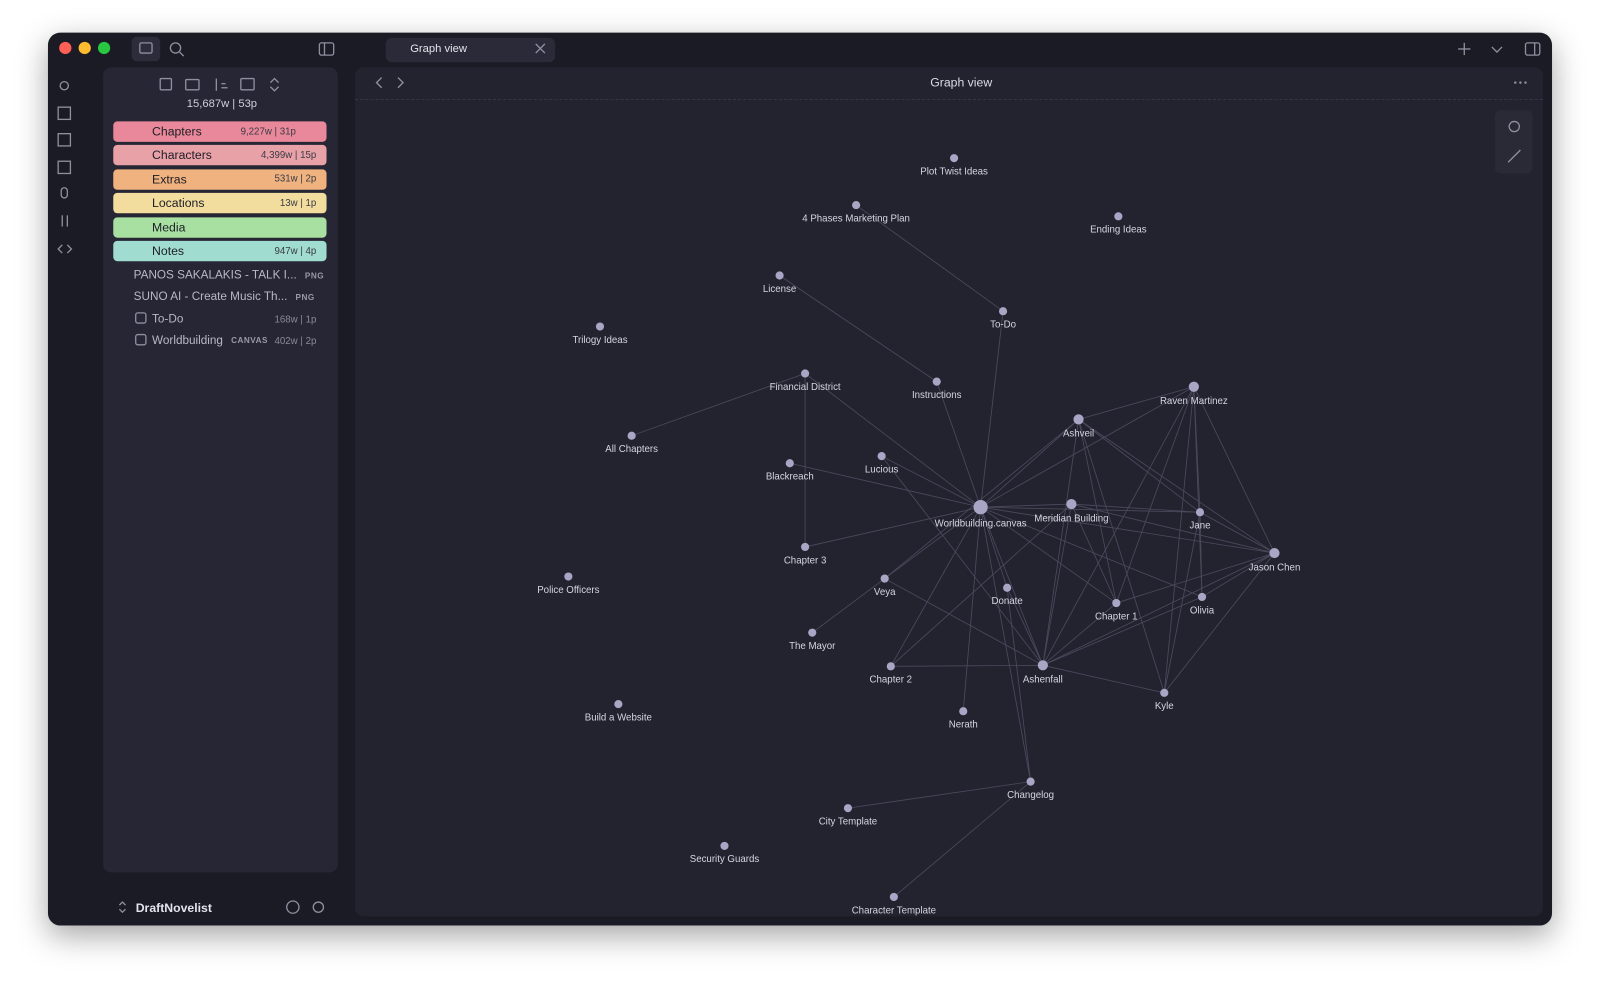  Describe the element at coordinates (1194, 401) in the screenshot. I see `node-label: Raven Martinez` at that location.